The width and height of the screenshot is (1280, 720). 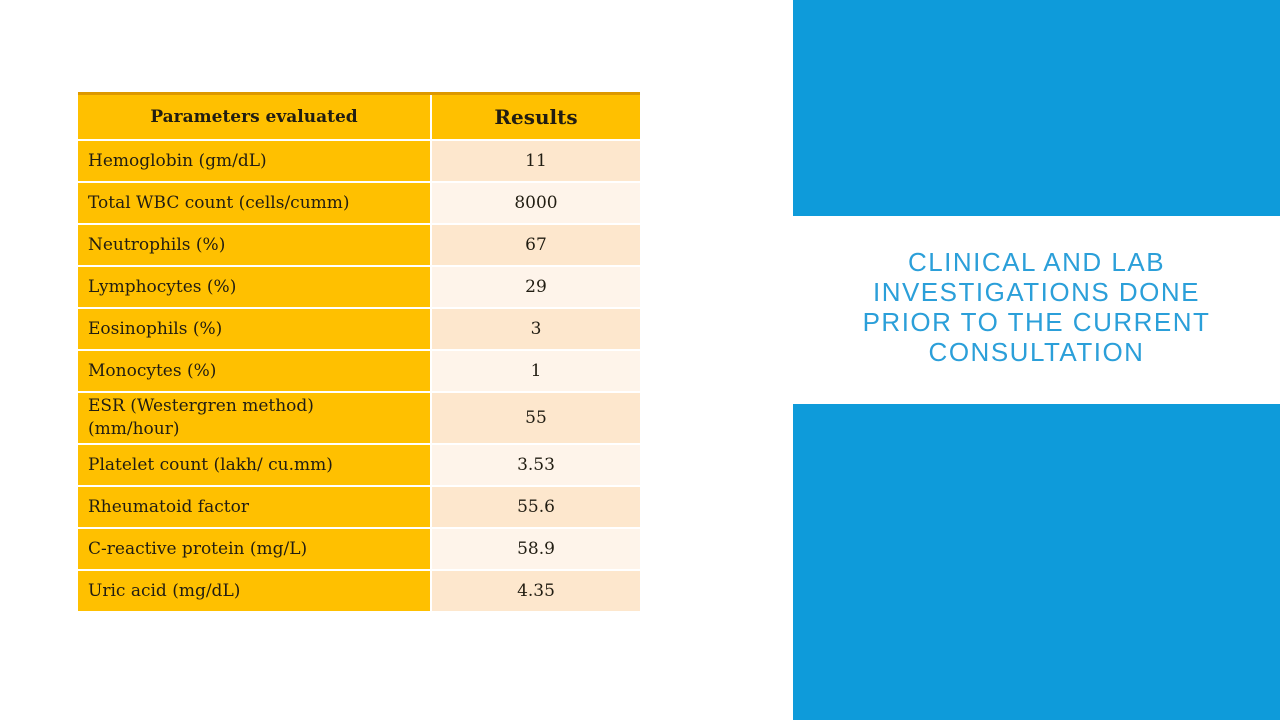 What do you see at coordinates (535, 506) in the screenshot?
I see `result-cell: 55.6` at bounding box center [535, 506].